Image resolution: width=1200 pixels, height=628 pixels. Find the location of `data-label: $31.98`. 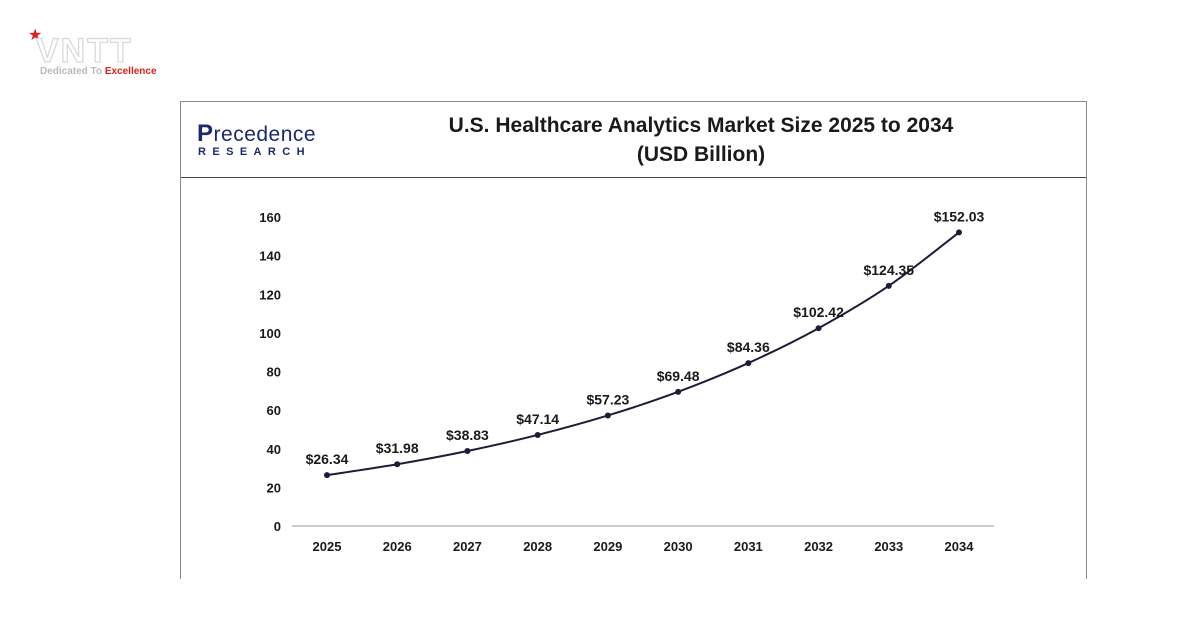

data-label: $31.98 is located at coordinates (397, 448).